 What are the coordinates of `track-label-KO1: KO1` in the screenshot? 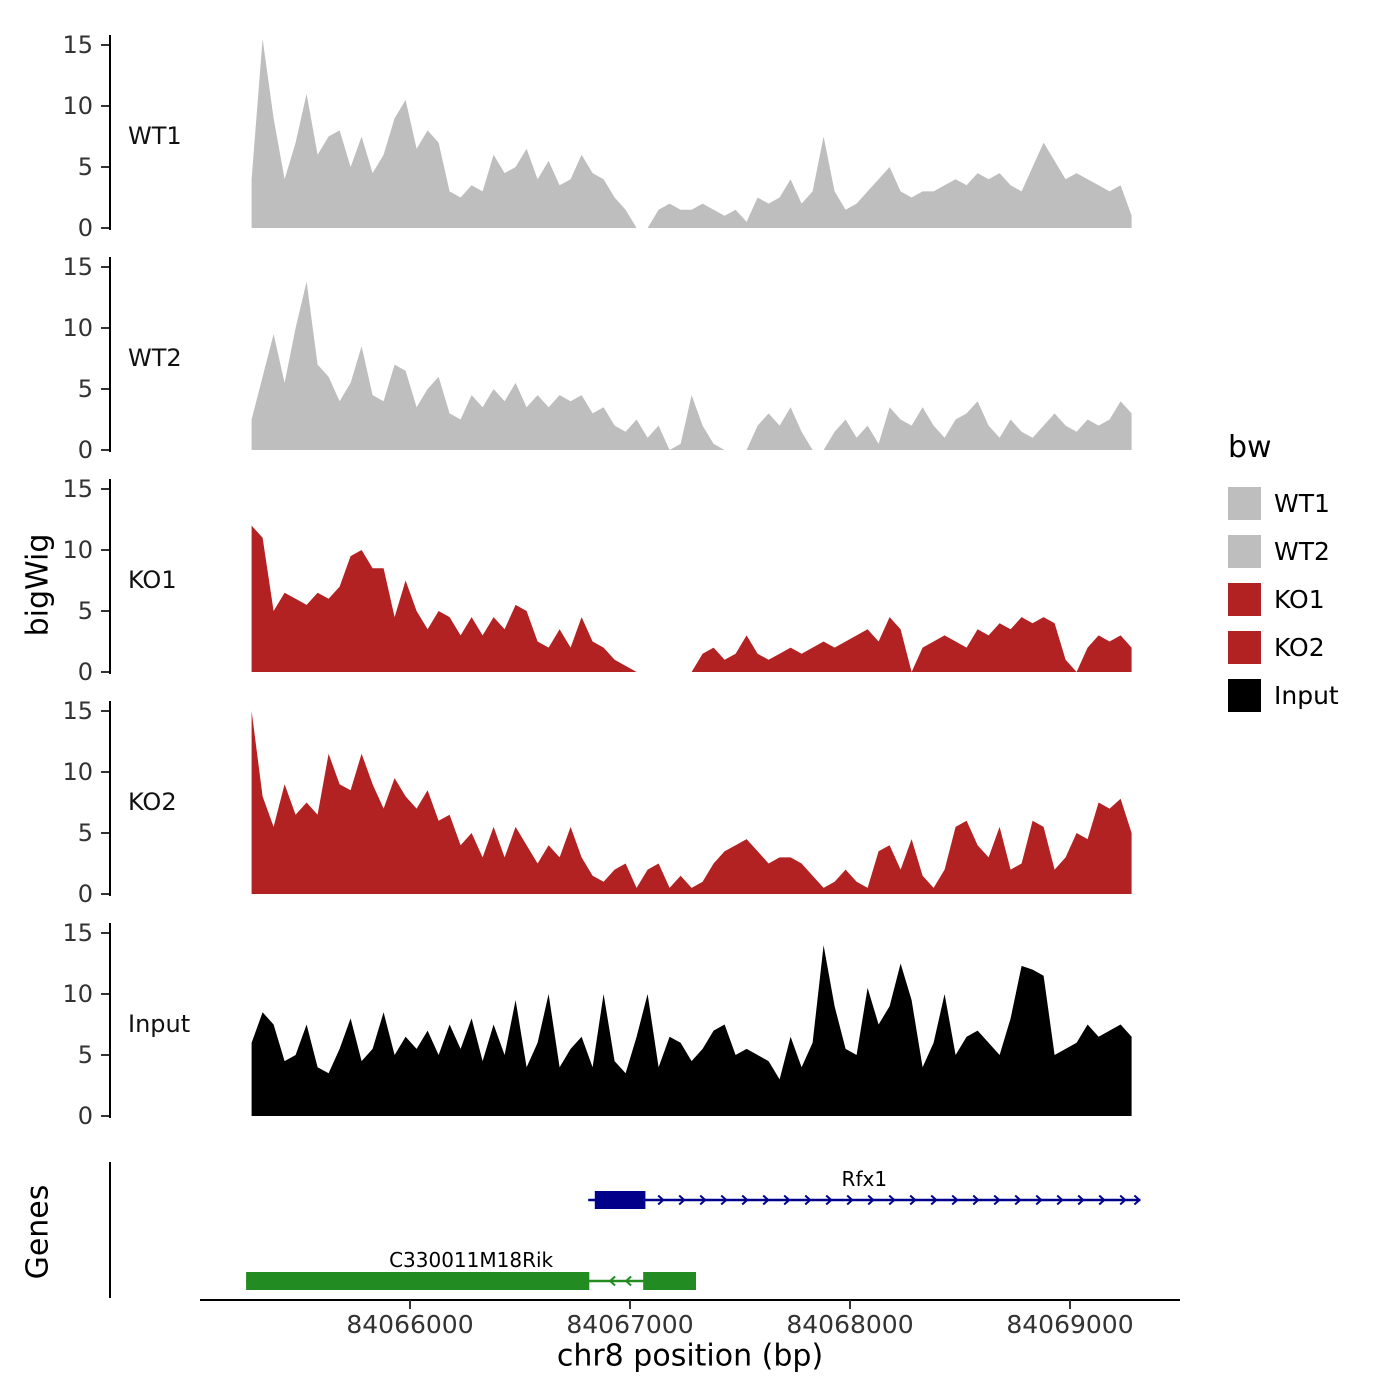 It's located at (152, 580).